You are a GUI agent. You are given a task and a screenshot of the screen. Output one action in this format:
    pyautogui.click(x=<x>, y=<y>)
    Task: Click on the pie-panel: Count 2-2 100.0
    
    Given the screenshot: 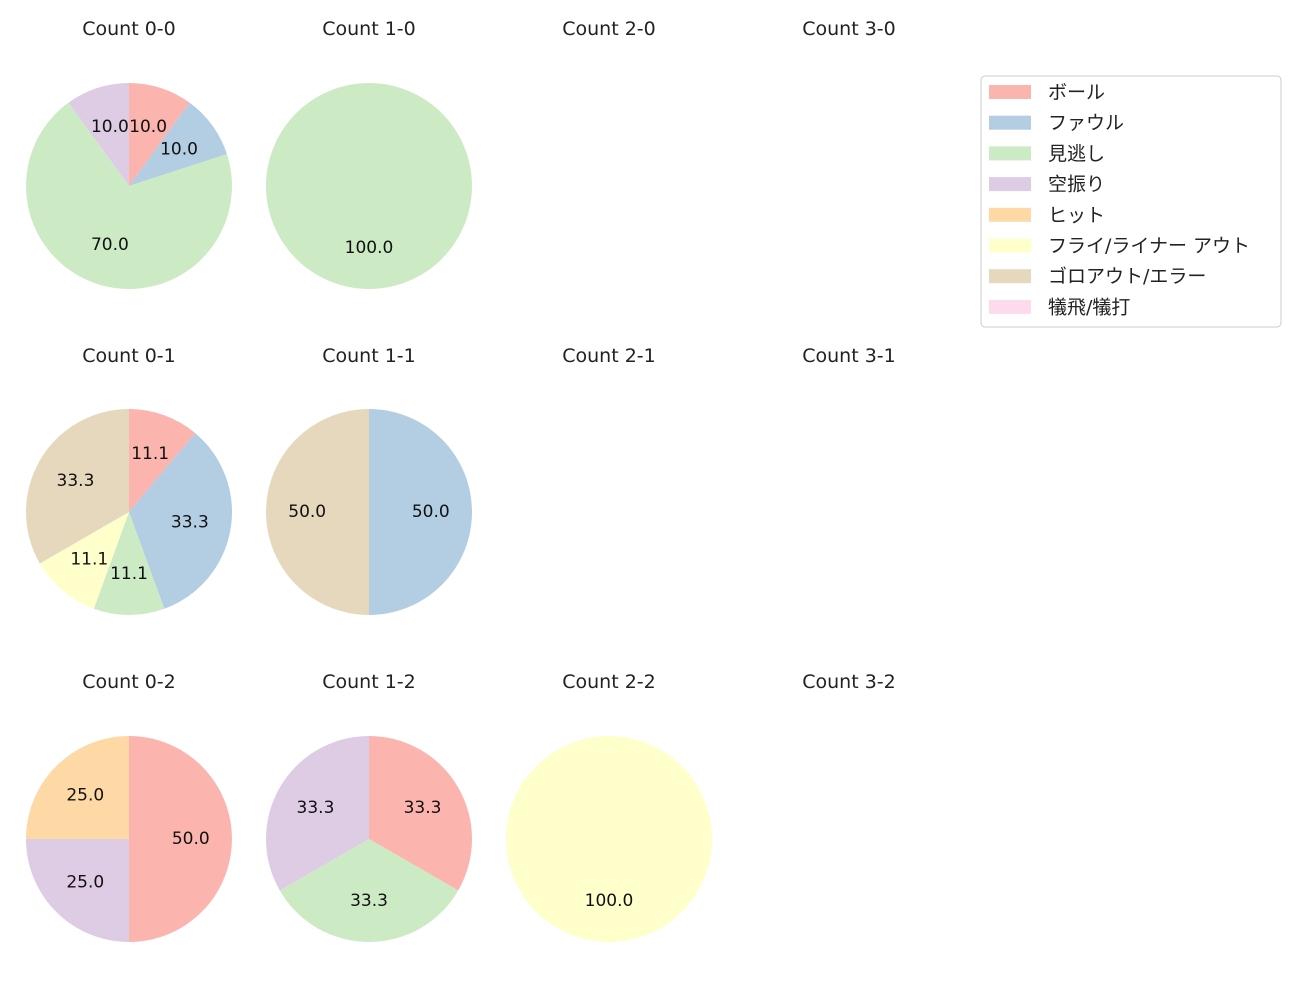 What is the action you would take?
    pyautogui.click(x=609, y=806)
    